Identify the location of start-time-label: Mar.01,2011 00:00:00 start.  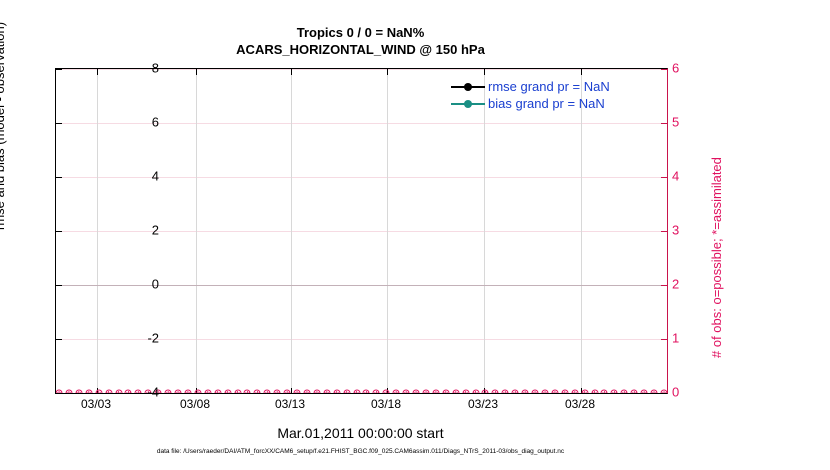
(360, 433).